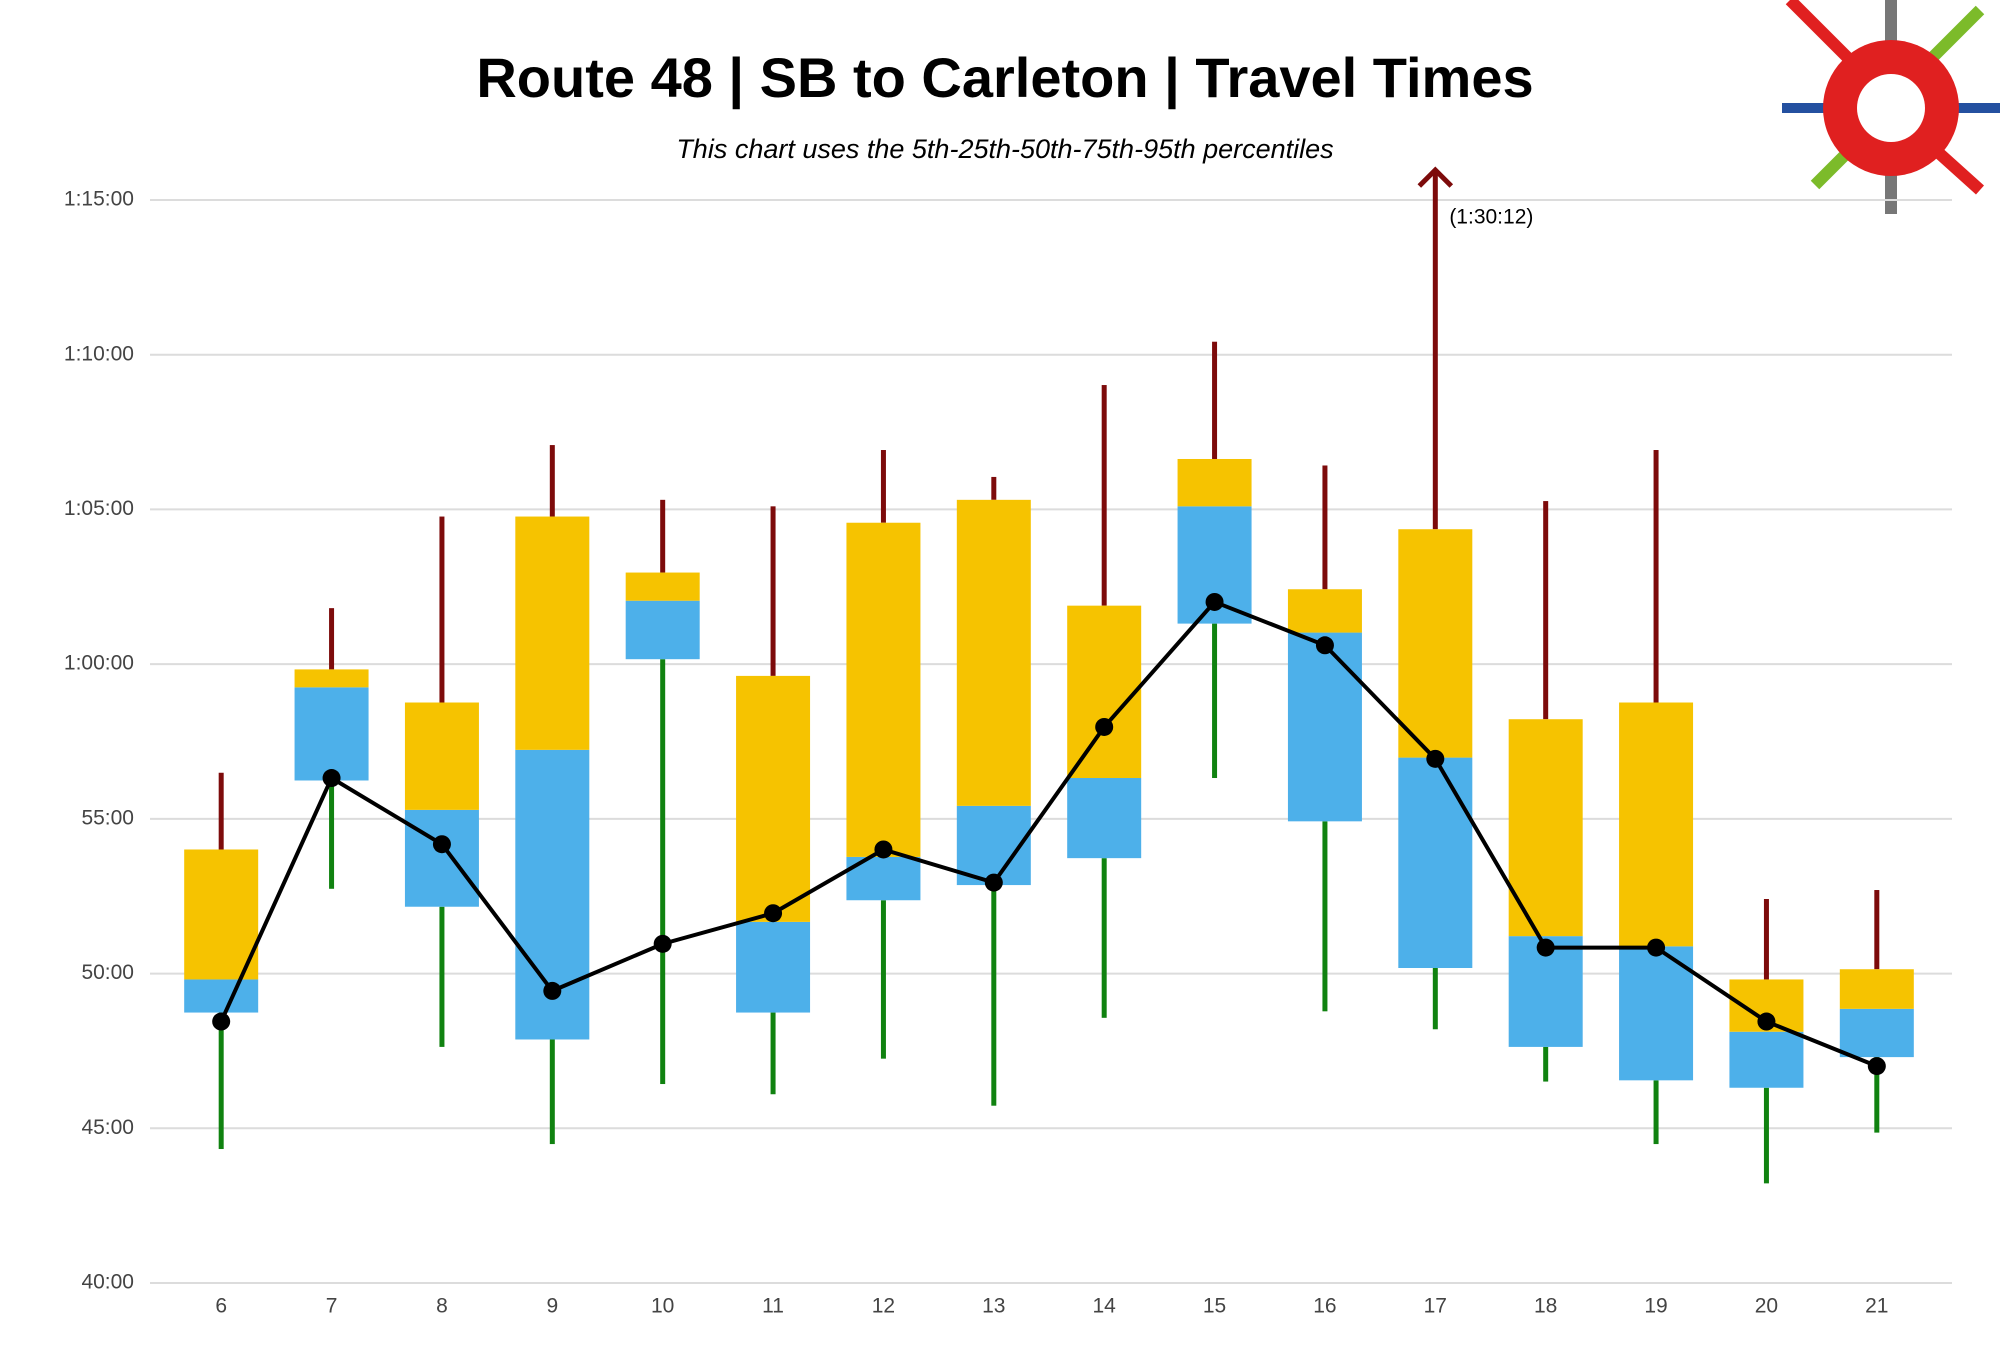 The width and height of the screenshot is (2000, 1359). Describe the element at coordinates (883, 1306) in the screenshot. I see `x-tick-label: 12` at that location.